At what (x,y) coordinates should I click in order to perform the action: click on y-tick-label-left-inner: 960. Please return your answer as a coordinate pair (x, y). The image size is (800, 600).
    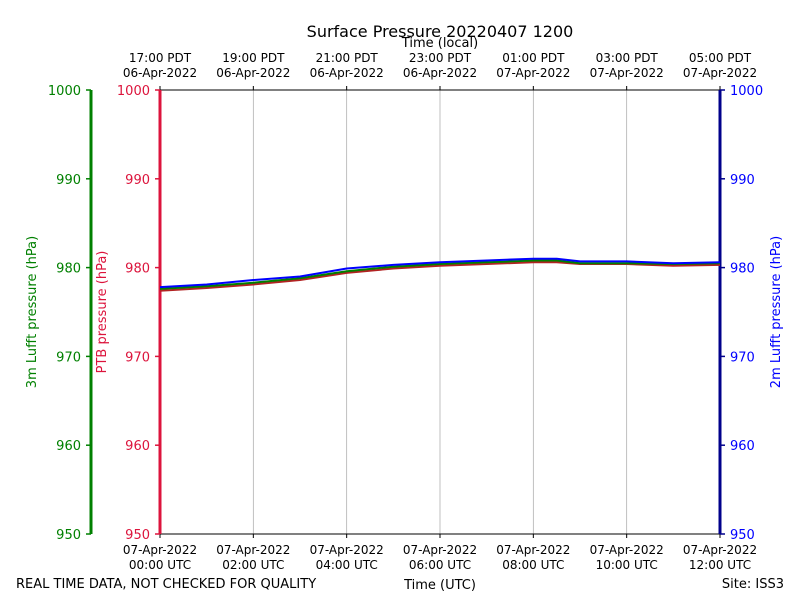
    Looking at the image, I should click on (137, 446).